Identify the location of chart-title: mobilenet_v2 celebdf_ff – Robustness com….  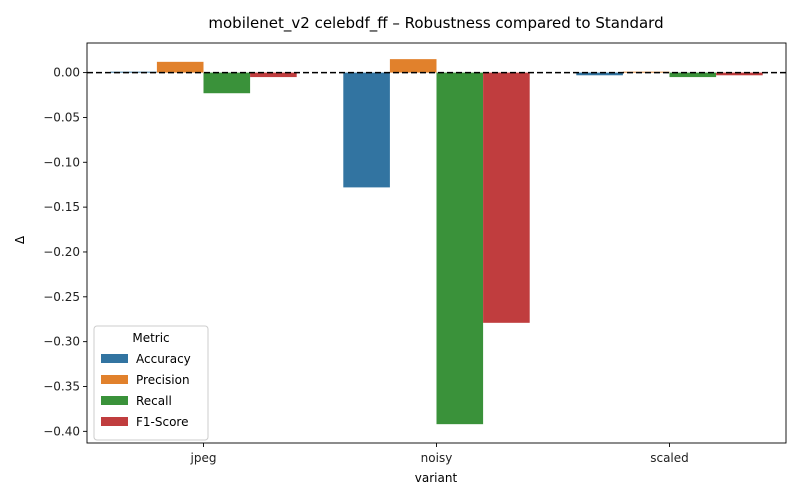
(435, 23).